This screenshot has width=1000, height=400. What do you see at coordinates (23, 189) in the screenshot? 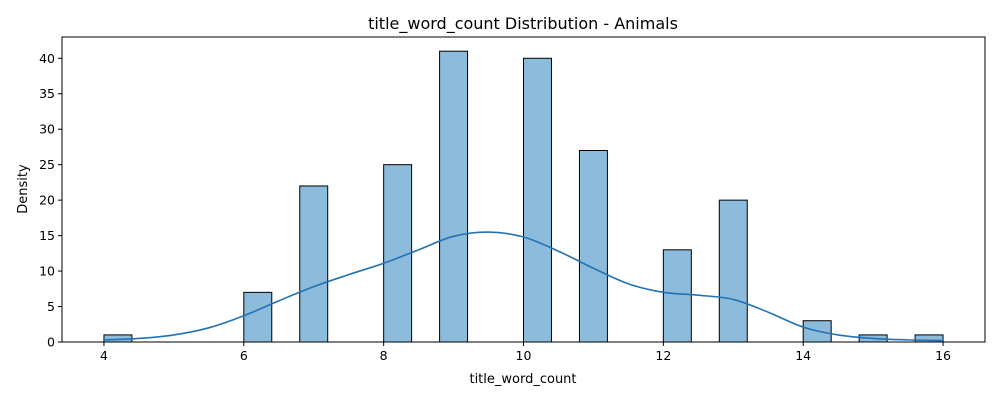
I see `y-axis-label: Density` at bounding box center [23, 189].